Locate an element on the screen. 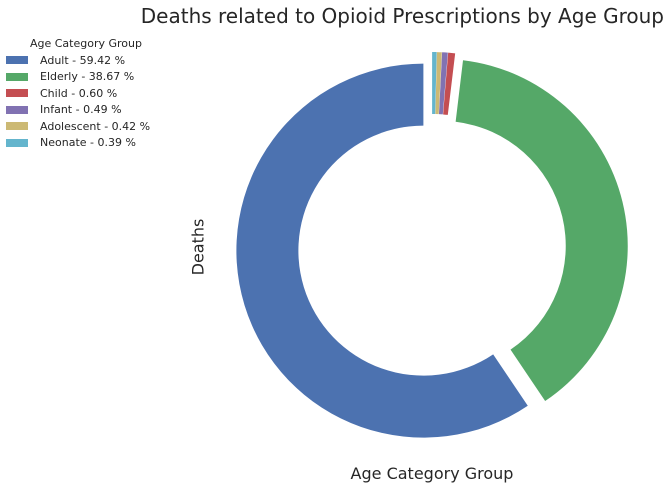 Image resolution: width=672 pixels, height=489 pixels. donut-slice-infant is located at coordinates (443, 83).